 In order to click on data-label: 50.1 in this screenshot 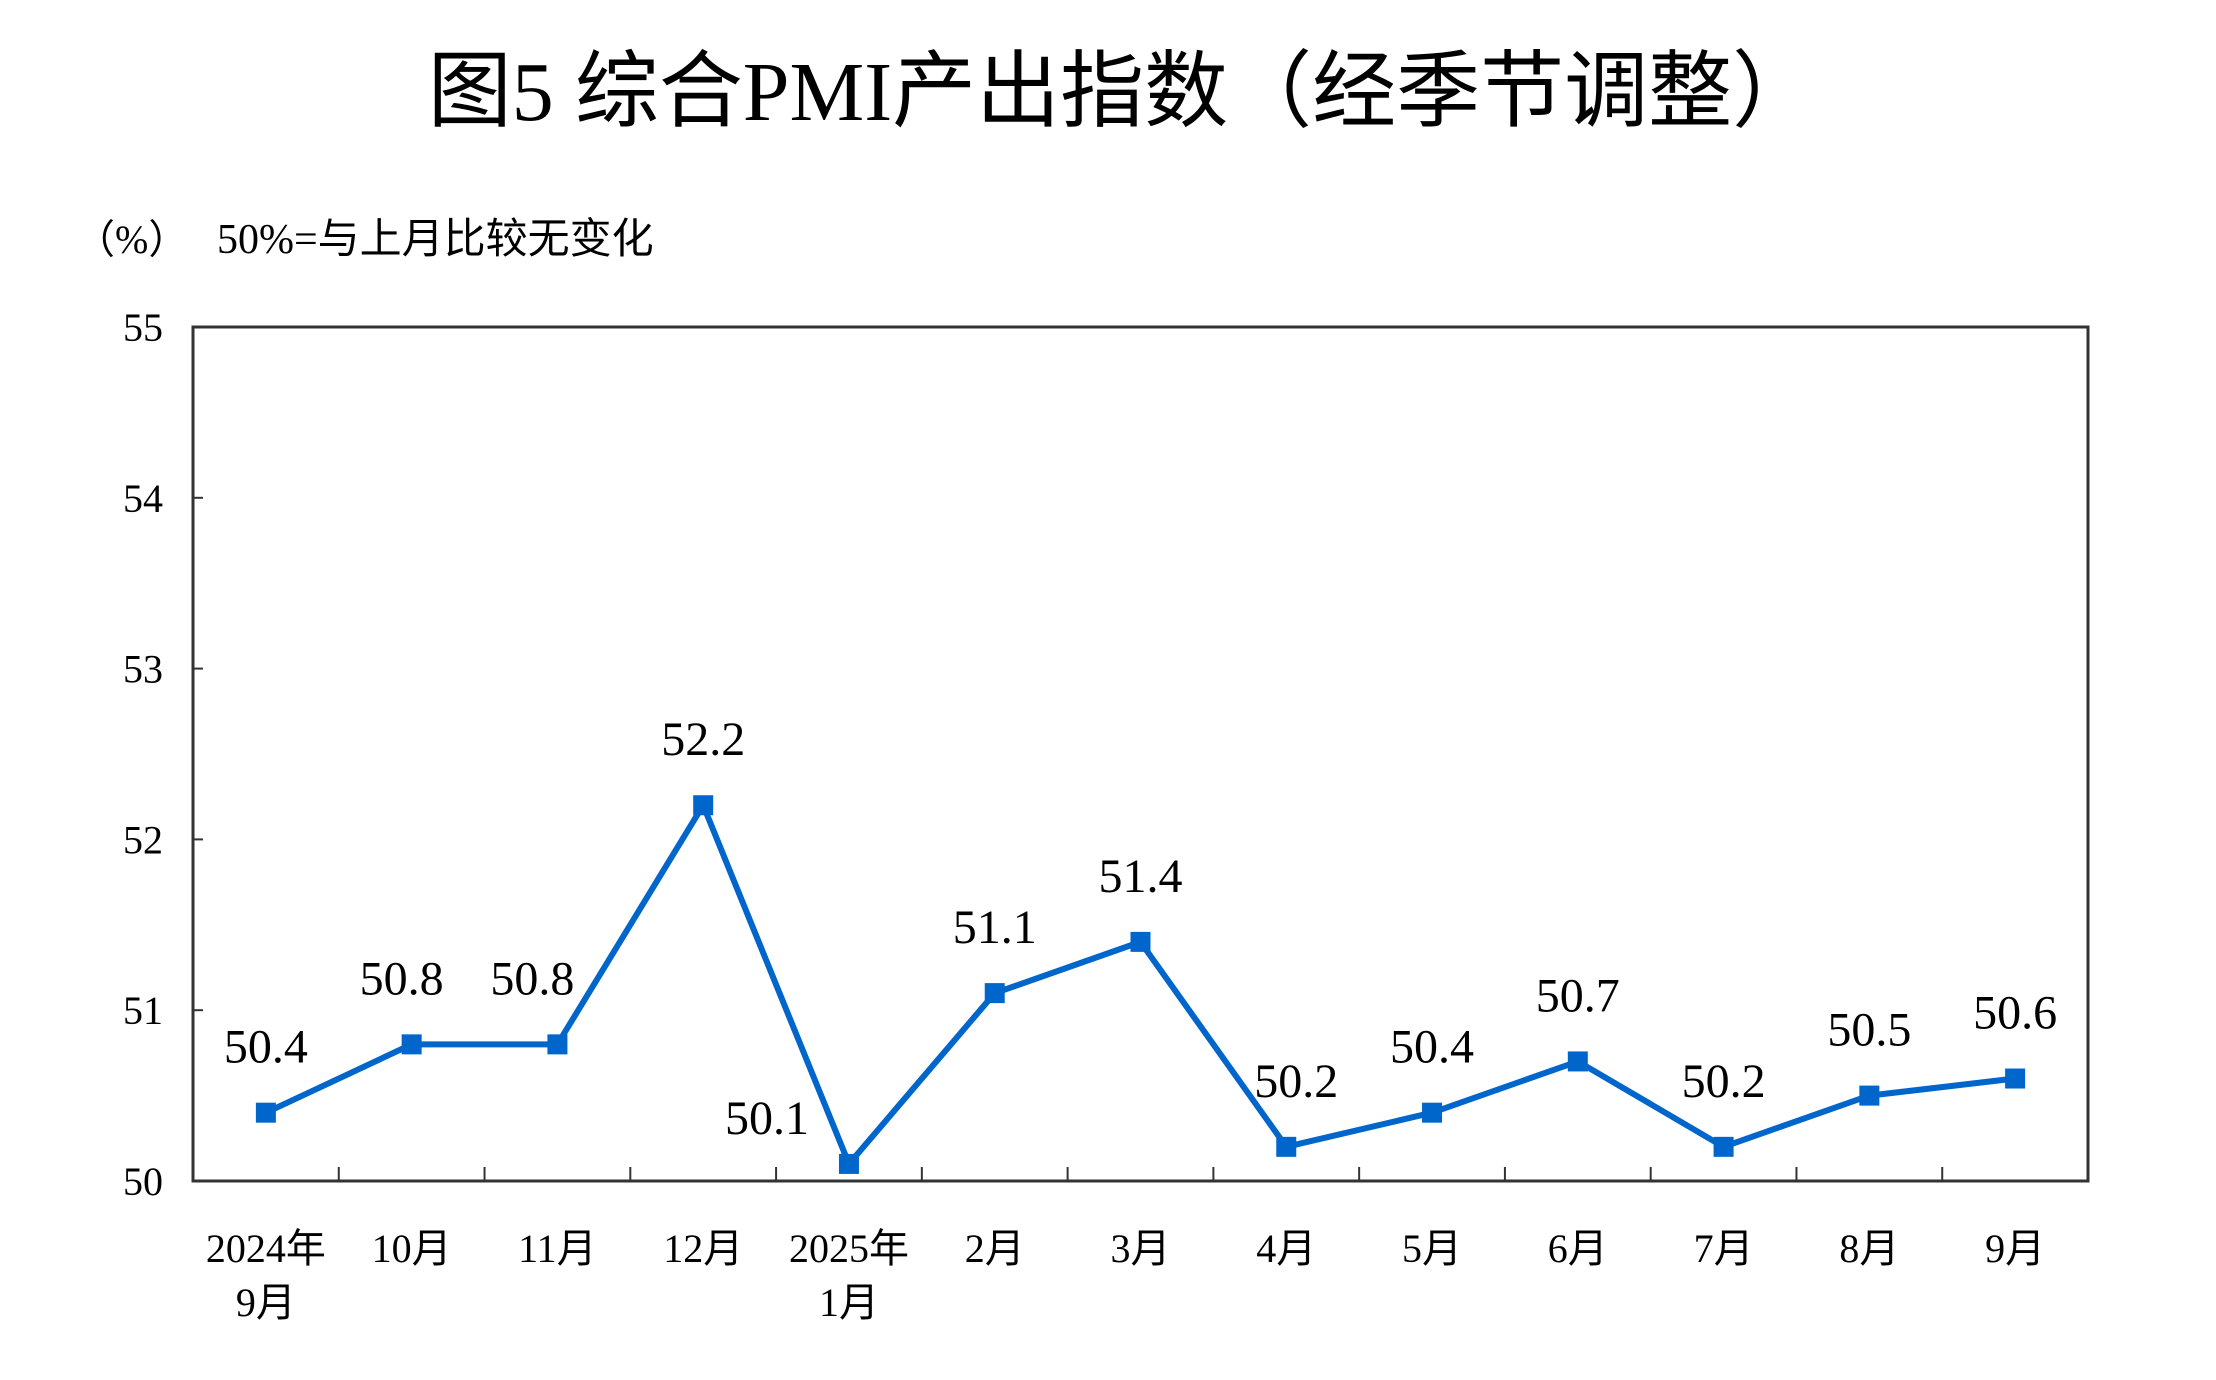, I will do `click(767, 1118)`.